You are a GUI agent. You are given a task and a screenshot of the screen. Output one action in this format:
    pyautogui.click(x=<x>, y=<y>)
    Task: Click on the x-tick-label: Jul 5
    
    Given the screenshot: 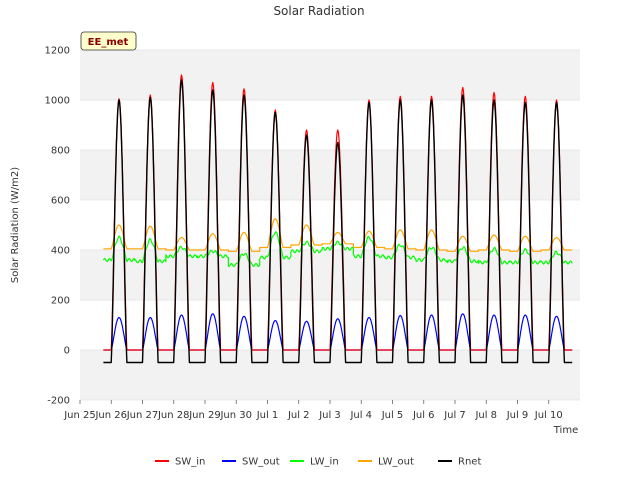 What is the action you would take?
    pyautogui.click(x=392, y=415)
    